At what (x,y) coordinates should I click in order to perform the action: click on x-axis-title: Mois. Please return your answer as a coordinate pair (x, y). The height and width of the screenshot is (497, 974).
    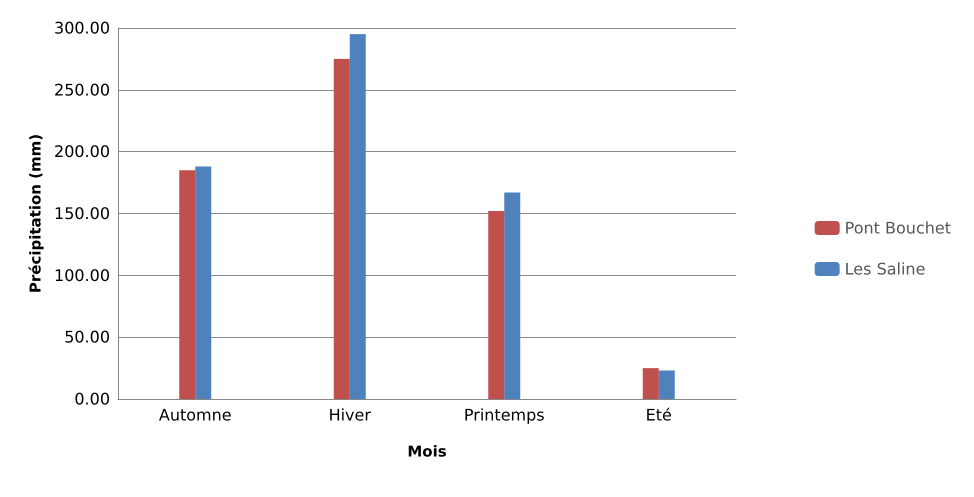
    Looking at the image, I should click on (427, 451).